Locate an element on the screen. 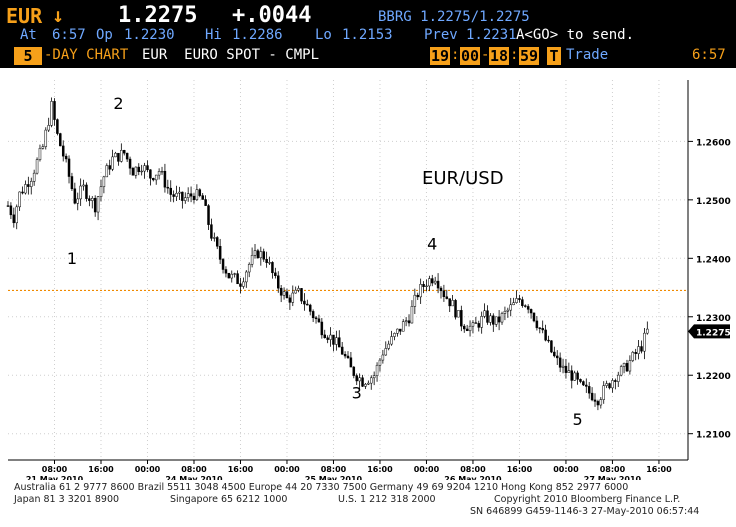 The image size is (736, 527). price-source: BBRG 1.2275/1.2275 is located at coordinates (454, 17).